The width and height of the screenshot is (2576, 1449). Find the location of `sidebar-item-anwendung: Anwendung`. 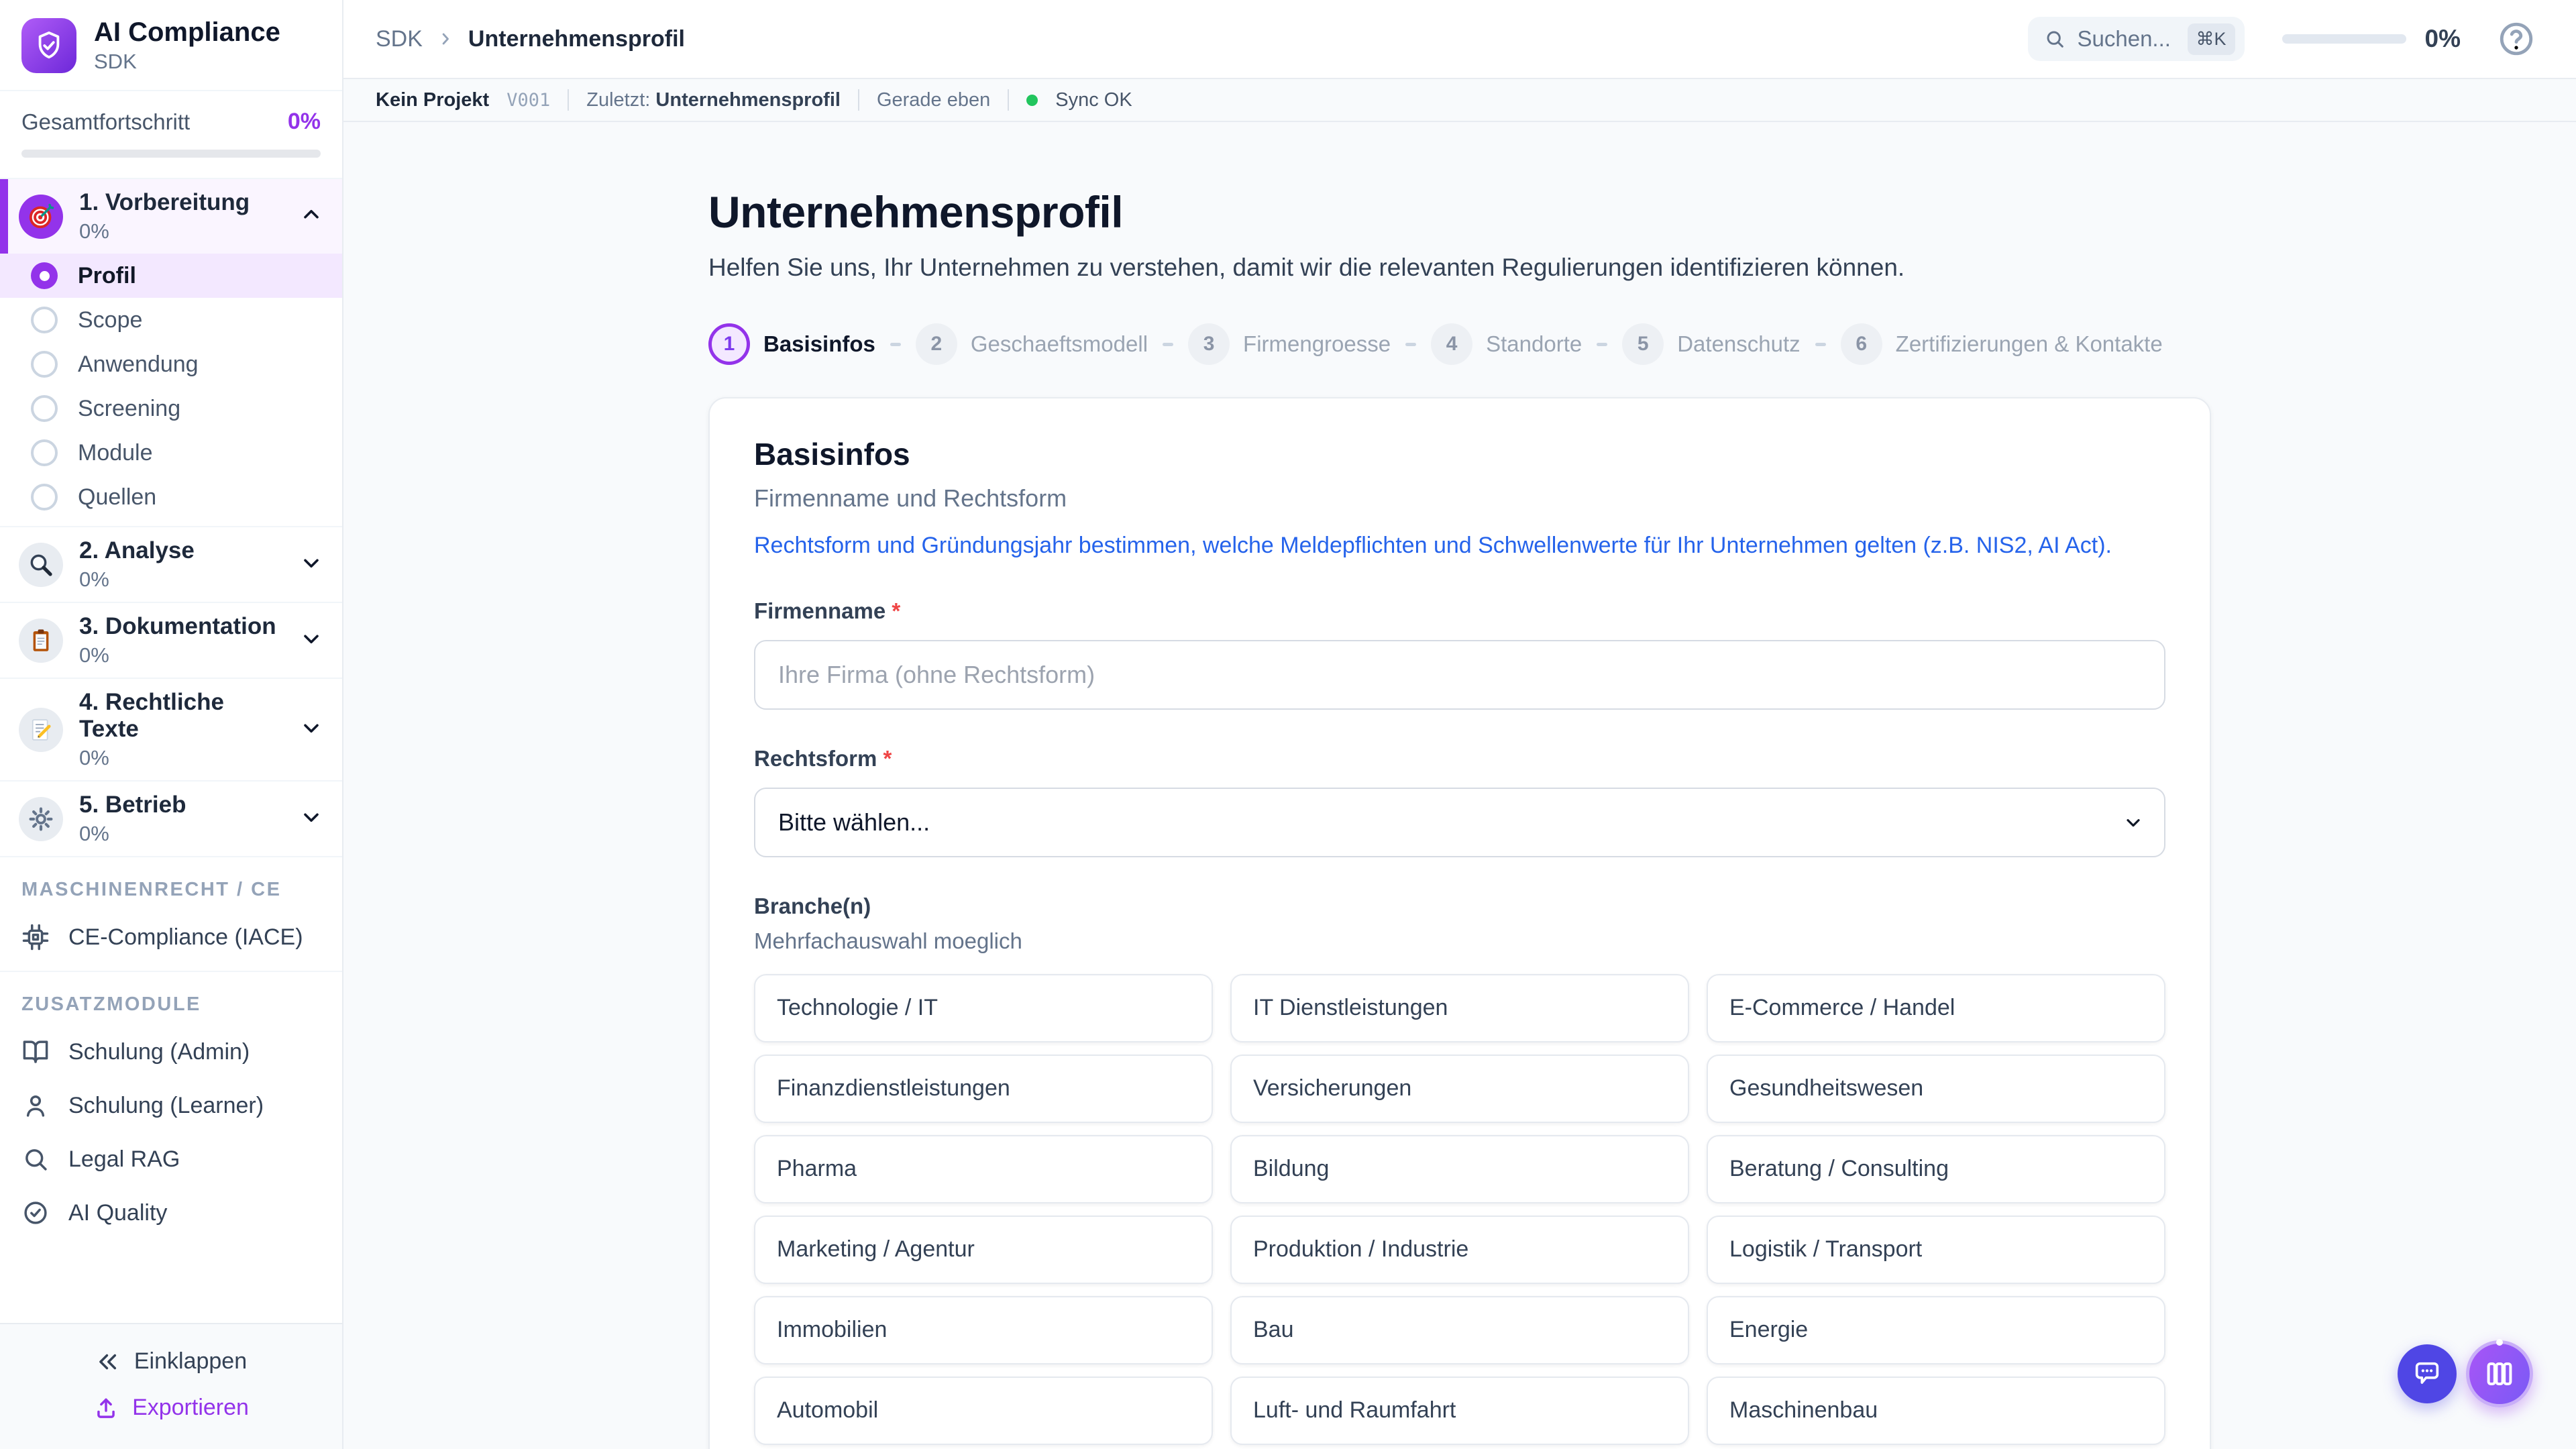

sidebar-item-anwendung: Anwendung is located at coordinates (171, 364).